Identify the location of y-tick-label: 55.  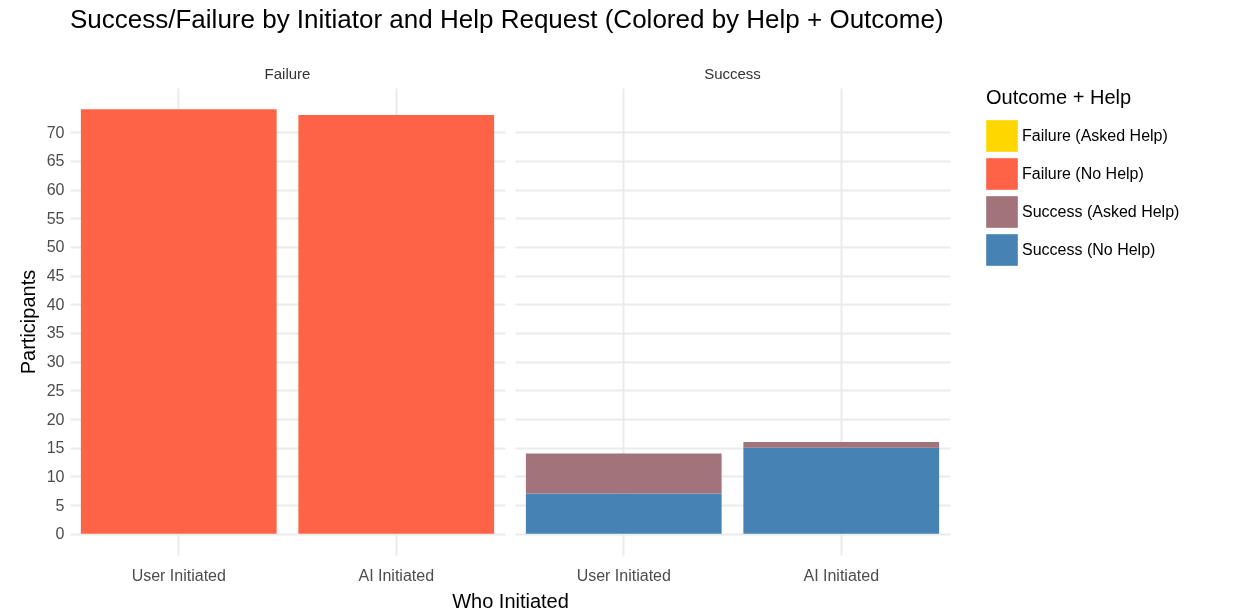
(55, 218).